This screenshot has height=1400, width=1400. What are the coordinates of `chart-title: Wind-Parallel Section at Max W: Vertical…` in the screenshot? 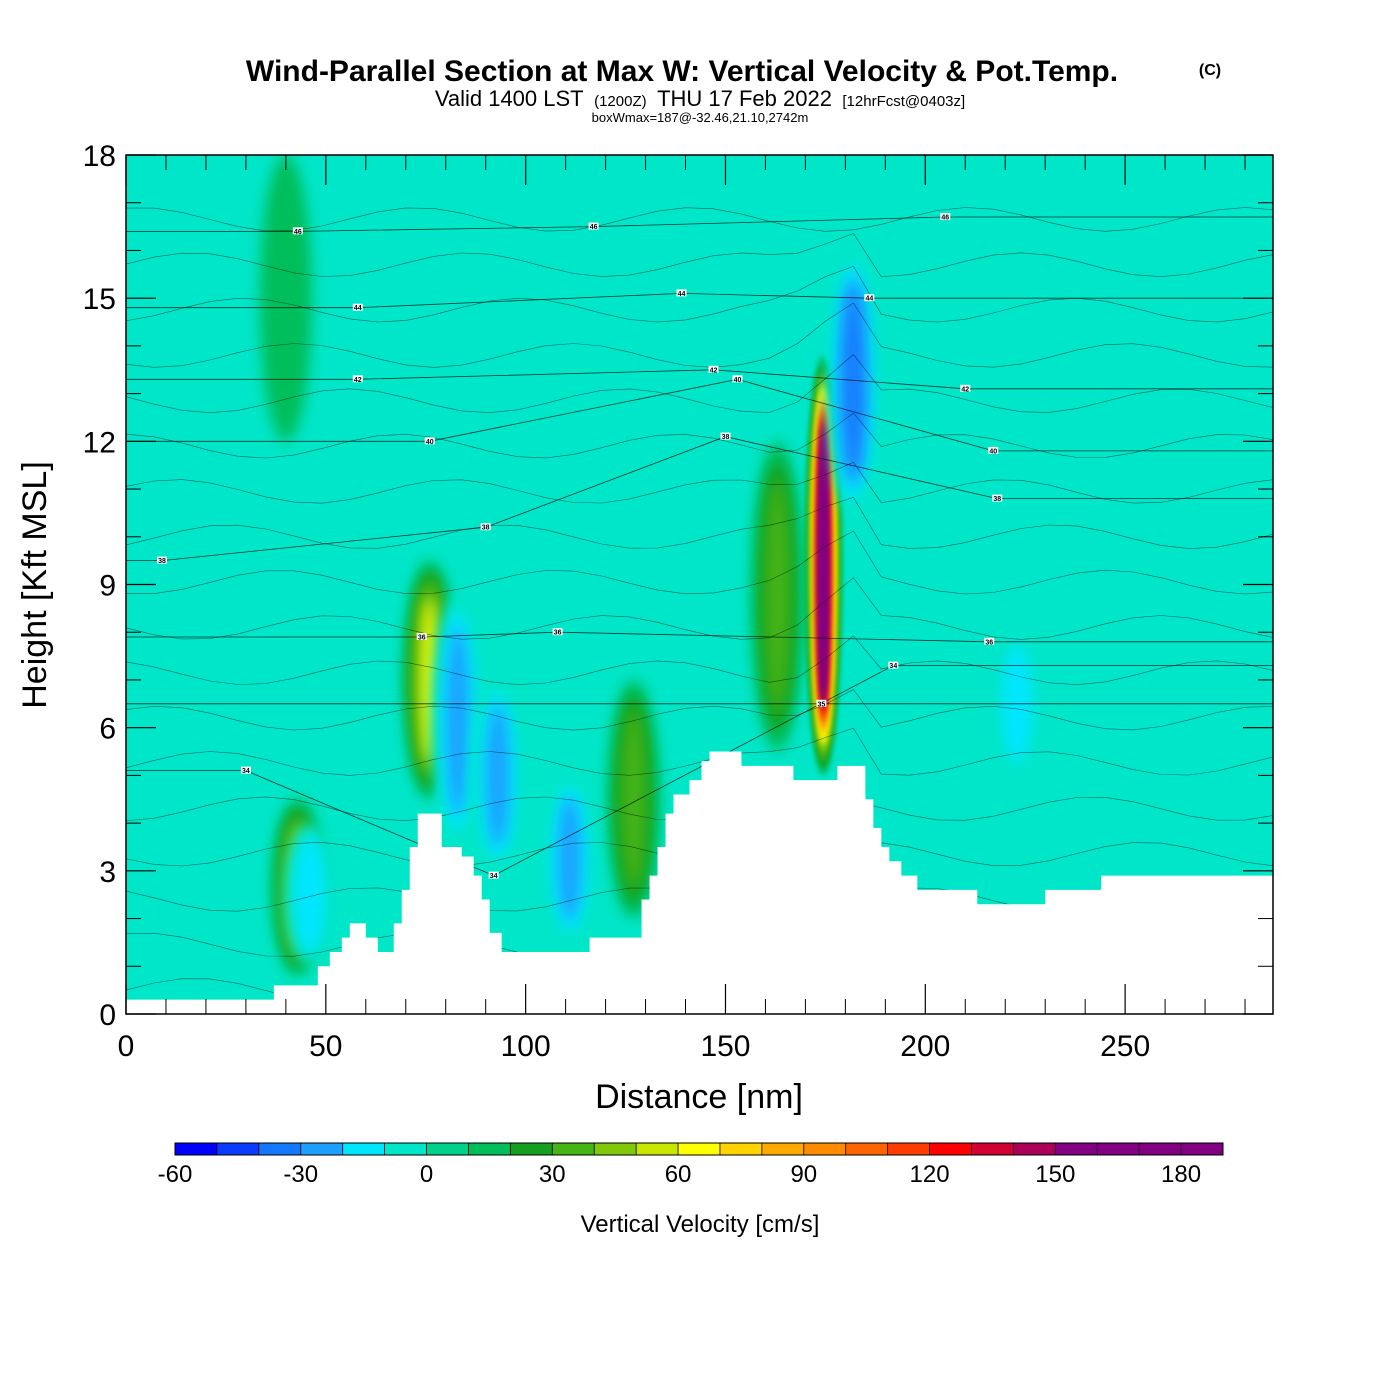 It's located at (682, 71).